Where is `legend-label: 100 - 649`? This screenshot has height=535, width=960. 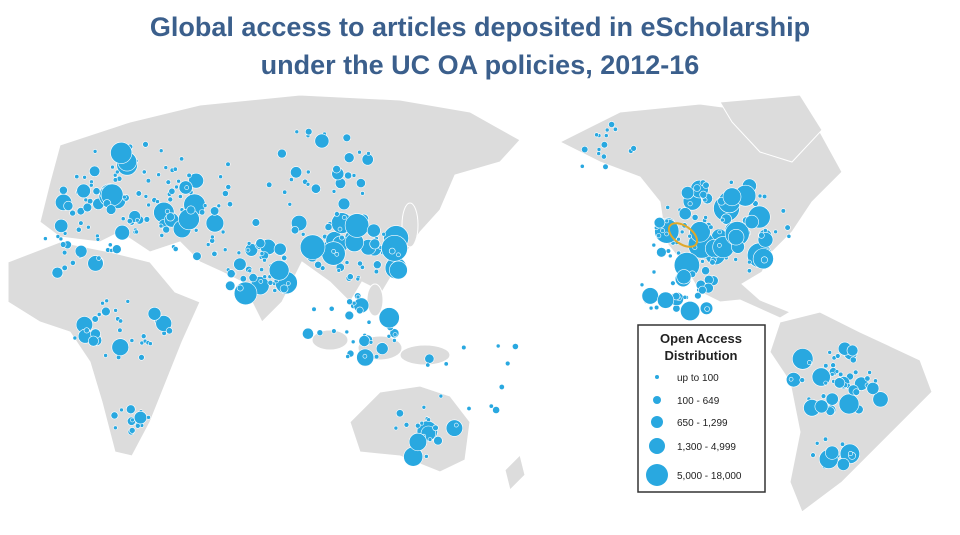 legend-label: 100 - 649 is located at coordinates (698, 401).